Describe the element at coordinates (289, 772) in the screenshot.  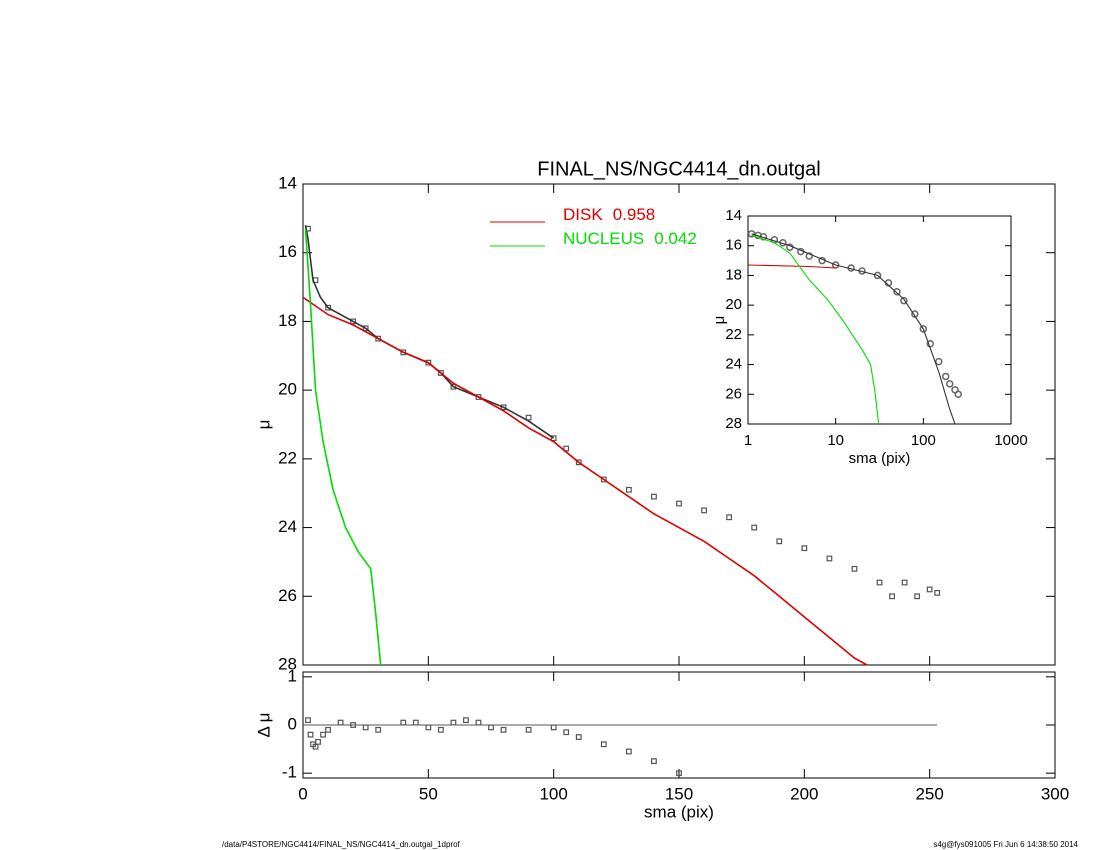
I see `y-tick-label: -1` at that location.